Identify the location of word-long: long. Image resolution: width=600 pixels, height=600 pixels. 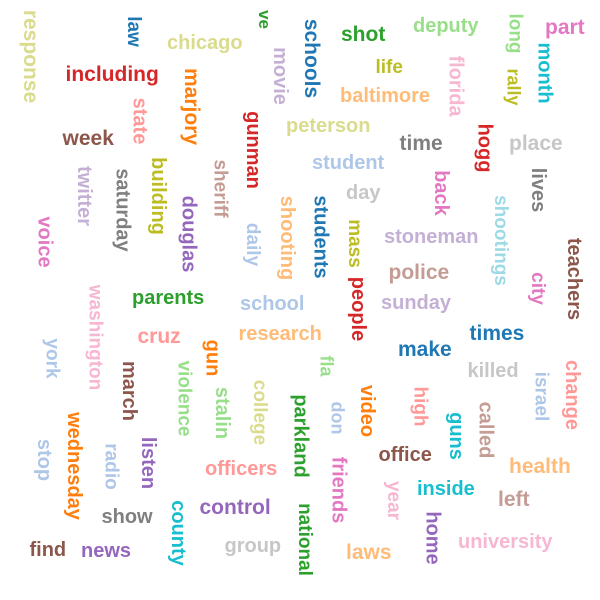
(515, 33).